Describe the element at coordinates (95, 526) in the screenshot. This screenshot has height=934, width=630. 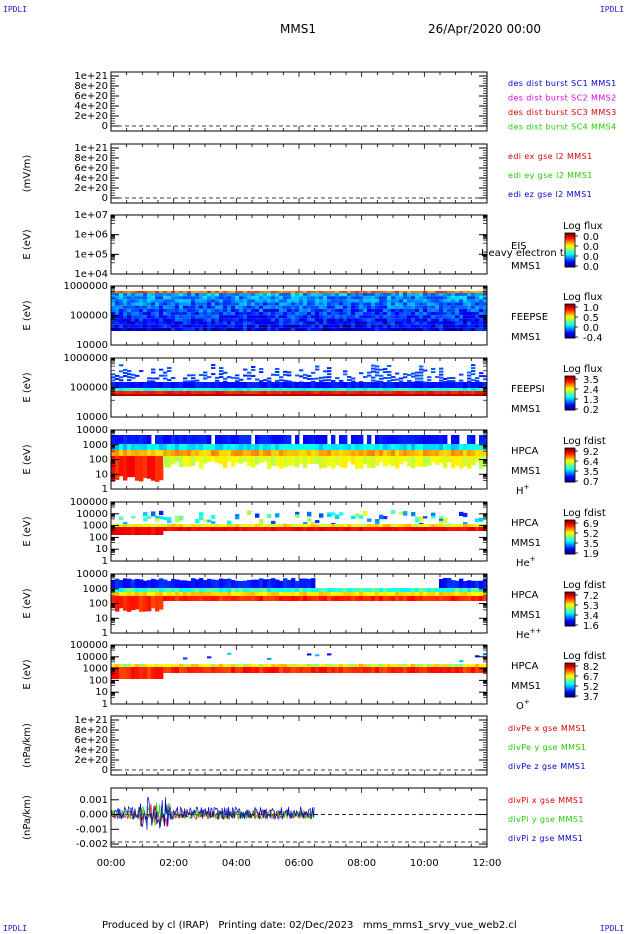
I see `y-tick-label: 1000` at that location.